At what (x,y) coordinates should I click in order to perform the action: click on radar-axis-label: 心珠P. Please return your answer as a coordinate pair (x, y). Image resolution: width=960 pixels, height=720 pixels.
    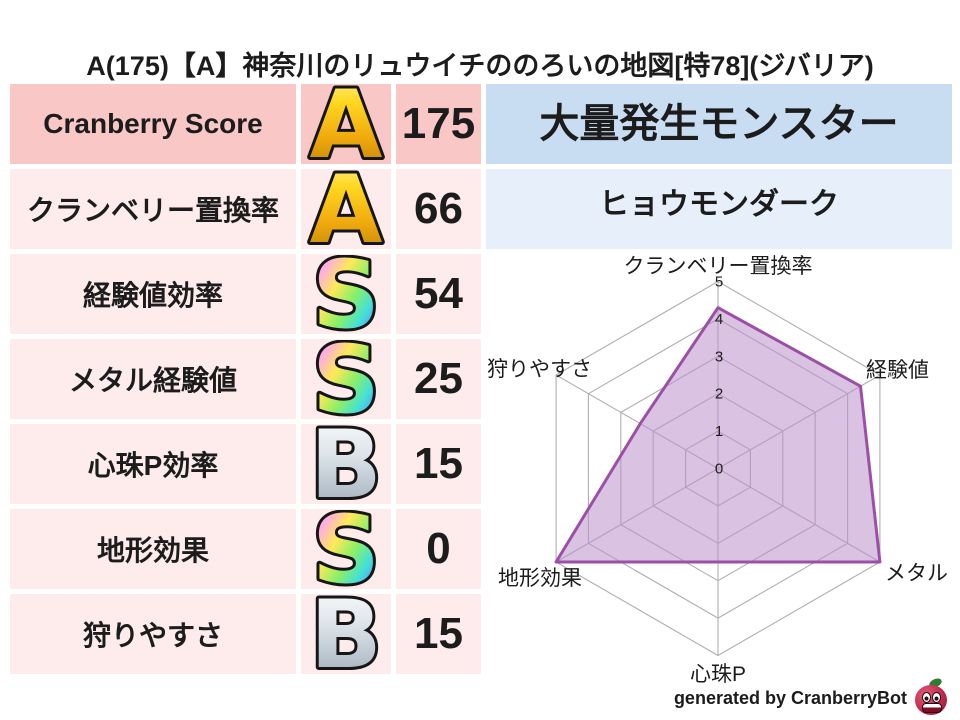
    Looking at the image, I should click on (718, 674).